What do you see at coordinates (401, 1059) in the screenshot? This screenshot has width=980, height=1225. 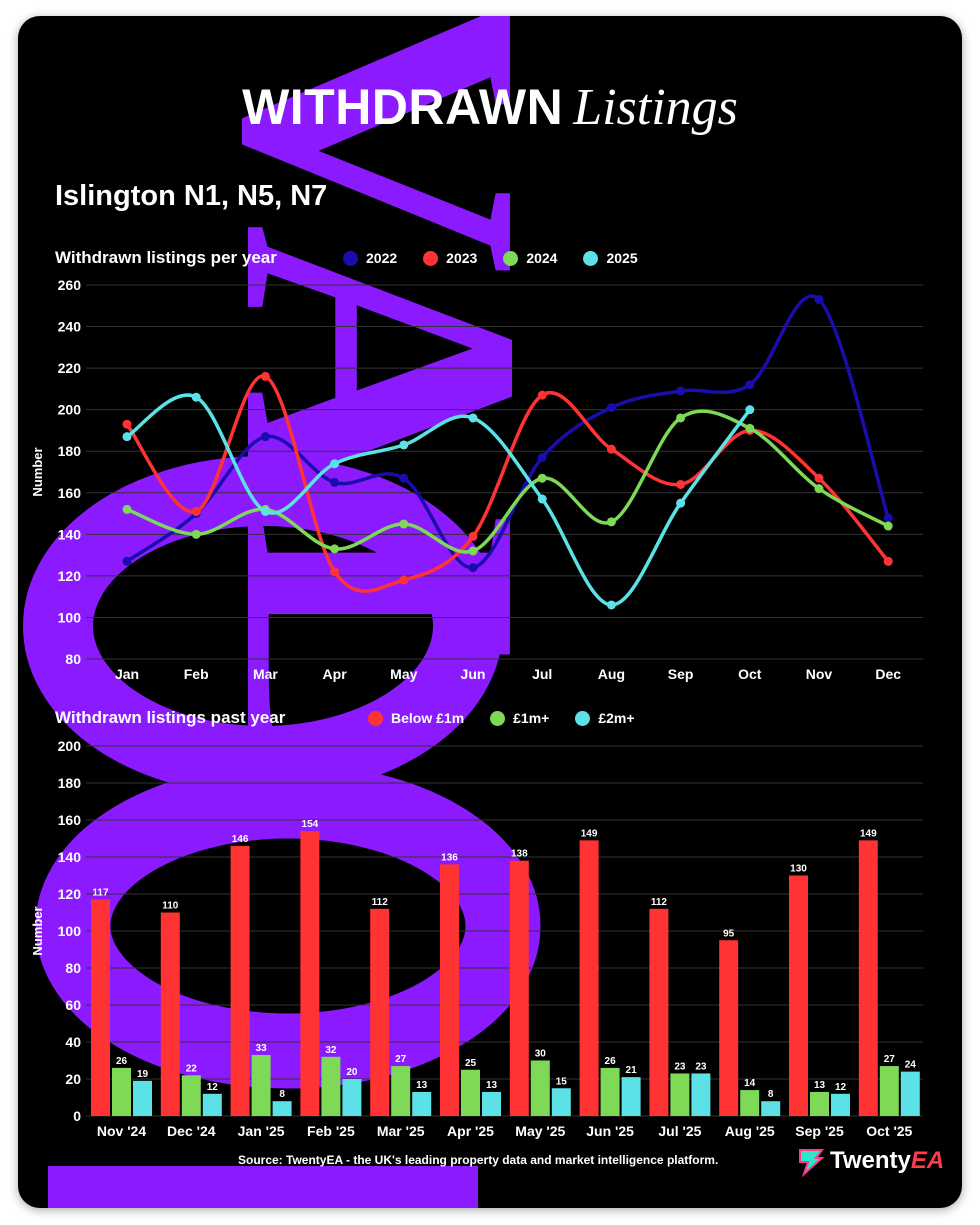 I see `bar-value-label: 27` at bounding box center [401, 1059].